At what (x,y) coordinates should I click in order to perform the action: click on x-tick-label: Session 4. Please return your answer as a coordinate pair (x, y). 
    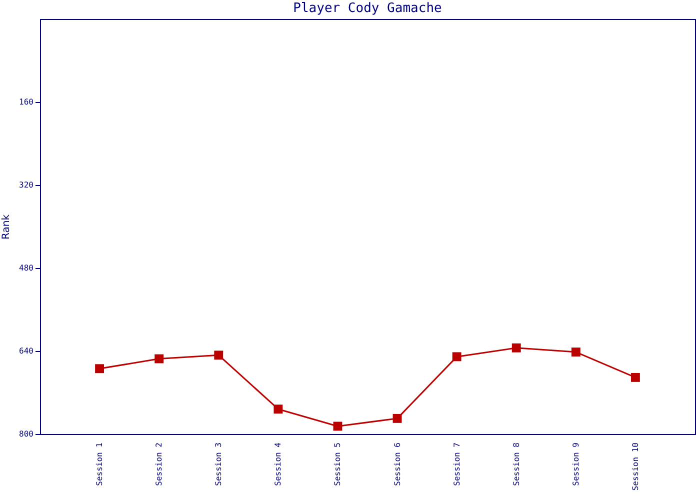
    Looking at the image, I should click on (278, 464).